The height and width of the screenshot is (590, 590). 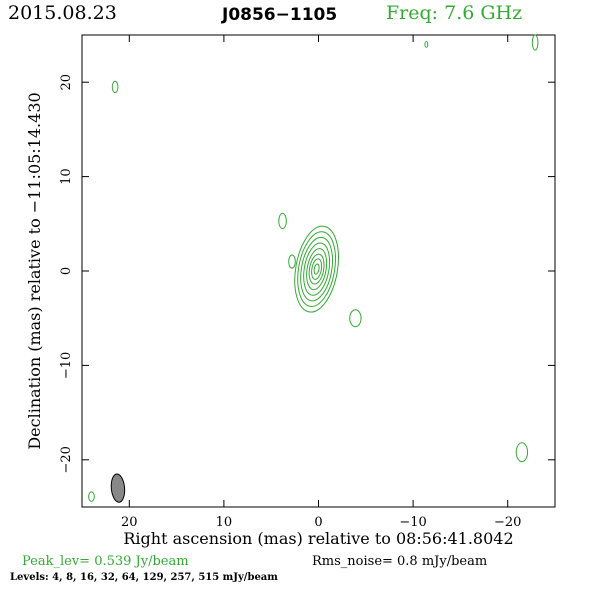 I want to click on x-tick-label: −20, so click(x=507, y=522).